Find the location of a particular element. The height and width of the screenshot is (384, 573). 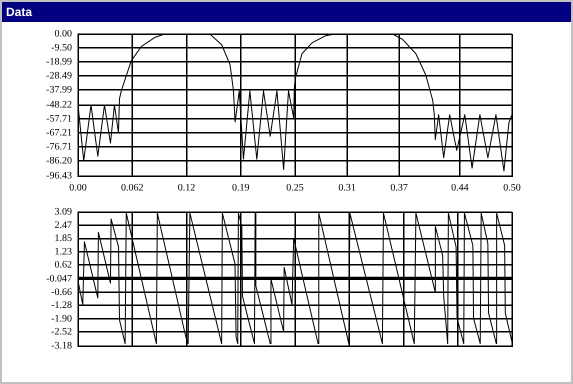

y-tick-label: -86.20 is located at coordinates (59, 161).